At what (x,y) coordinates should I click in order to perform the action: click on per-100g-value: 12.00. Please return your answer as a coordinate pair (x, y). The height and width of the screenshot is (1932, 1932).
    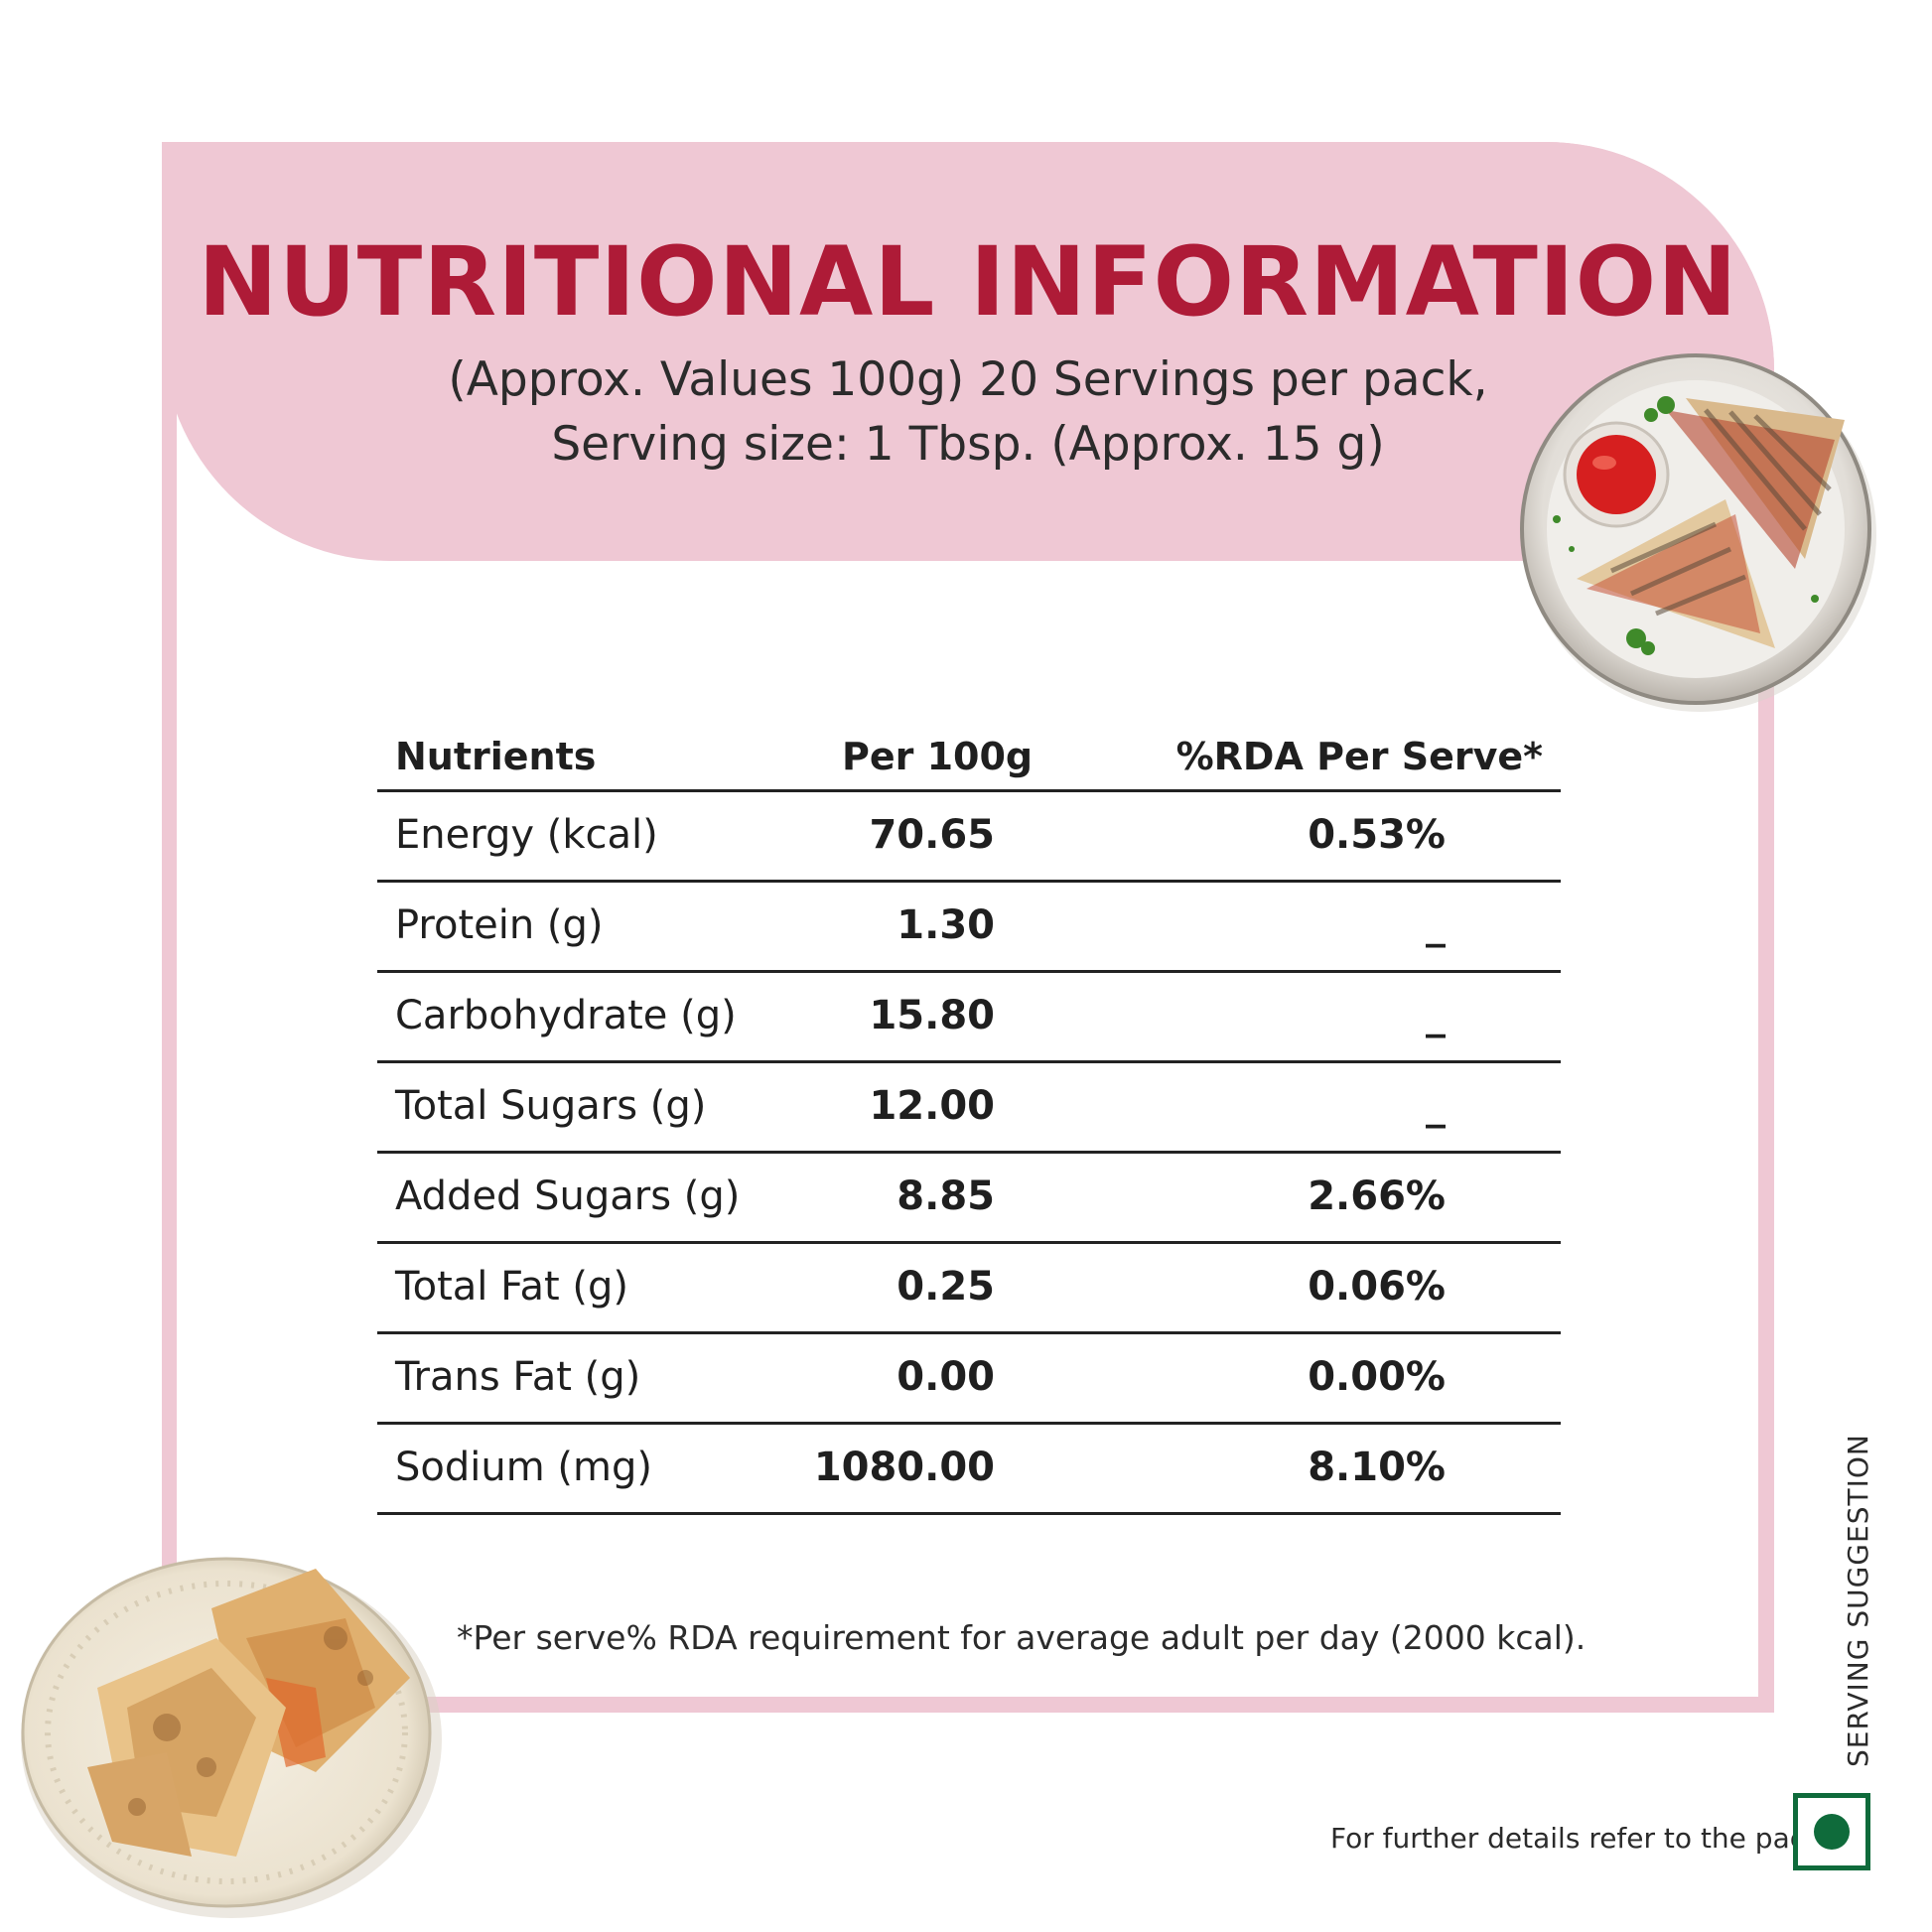
    Looking at the image, I should click on (932, 1106).